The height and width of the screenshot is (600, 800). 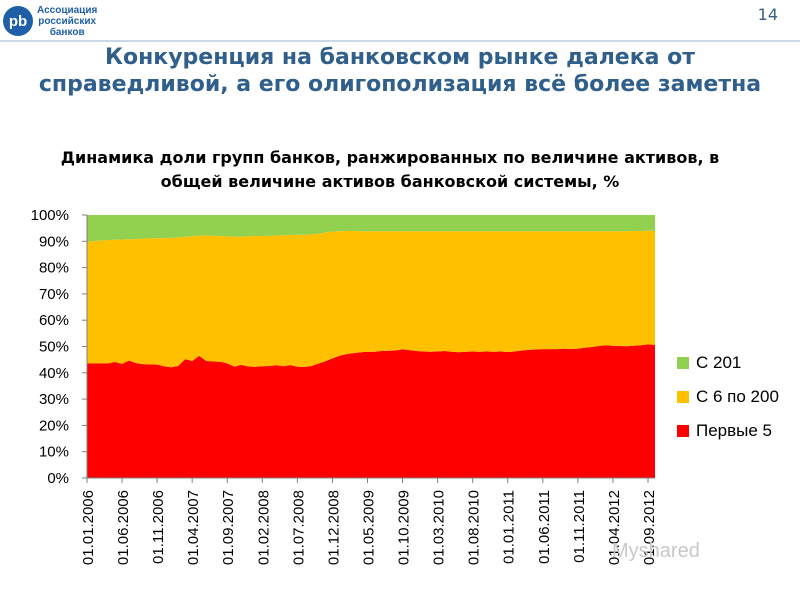 What do you see at coordinates (333, 527) in the screenshot?
I see `x-tick-label: 01.12.2008` at bounding box center [333, 527].